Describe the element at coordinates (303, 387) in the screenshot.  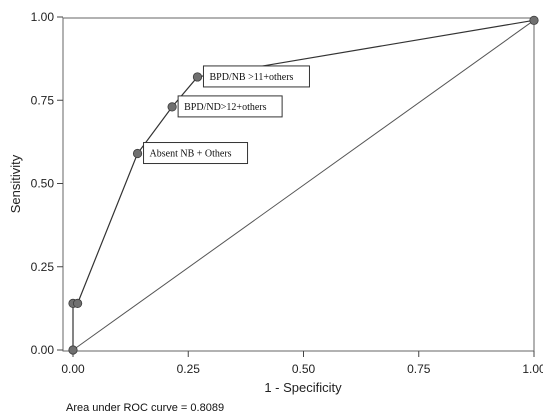
I see `x-axis-label: 1 - Specificity` at that location.